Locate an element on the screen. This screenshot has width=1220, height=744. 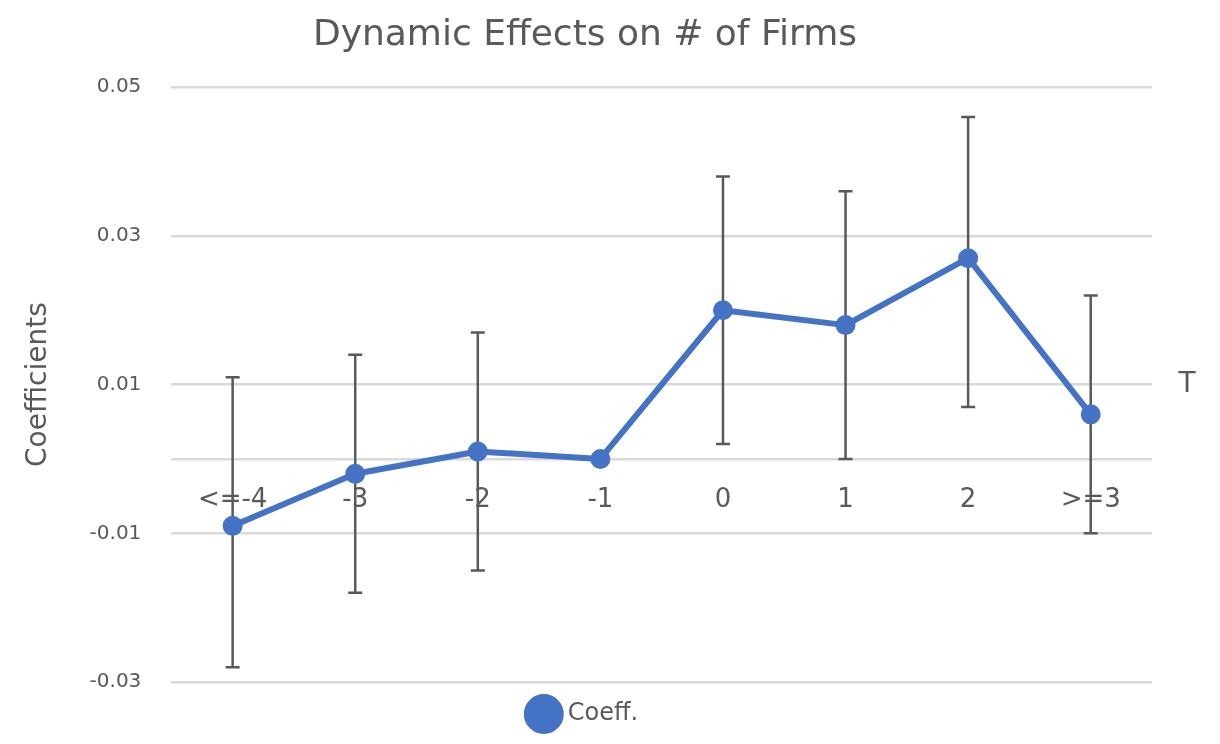
chart-title: Dynamic Effects on # of Firms is located at coordinates (585, 32).